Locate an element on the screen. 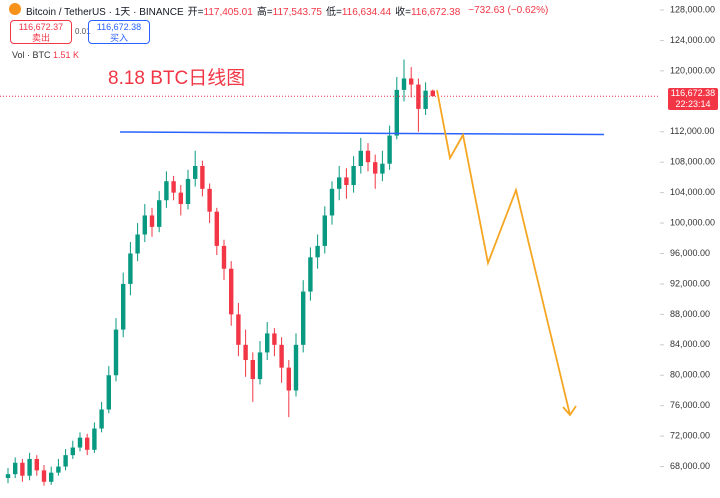 The width and height of the screenshot is (720, 498). drawn-projection is located at coordinates (503, 252).